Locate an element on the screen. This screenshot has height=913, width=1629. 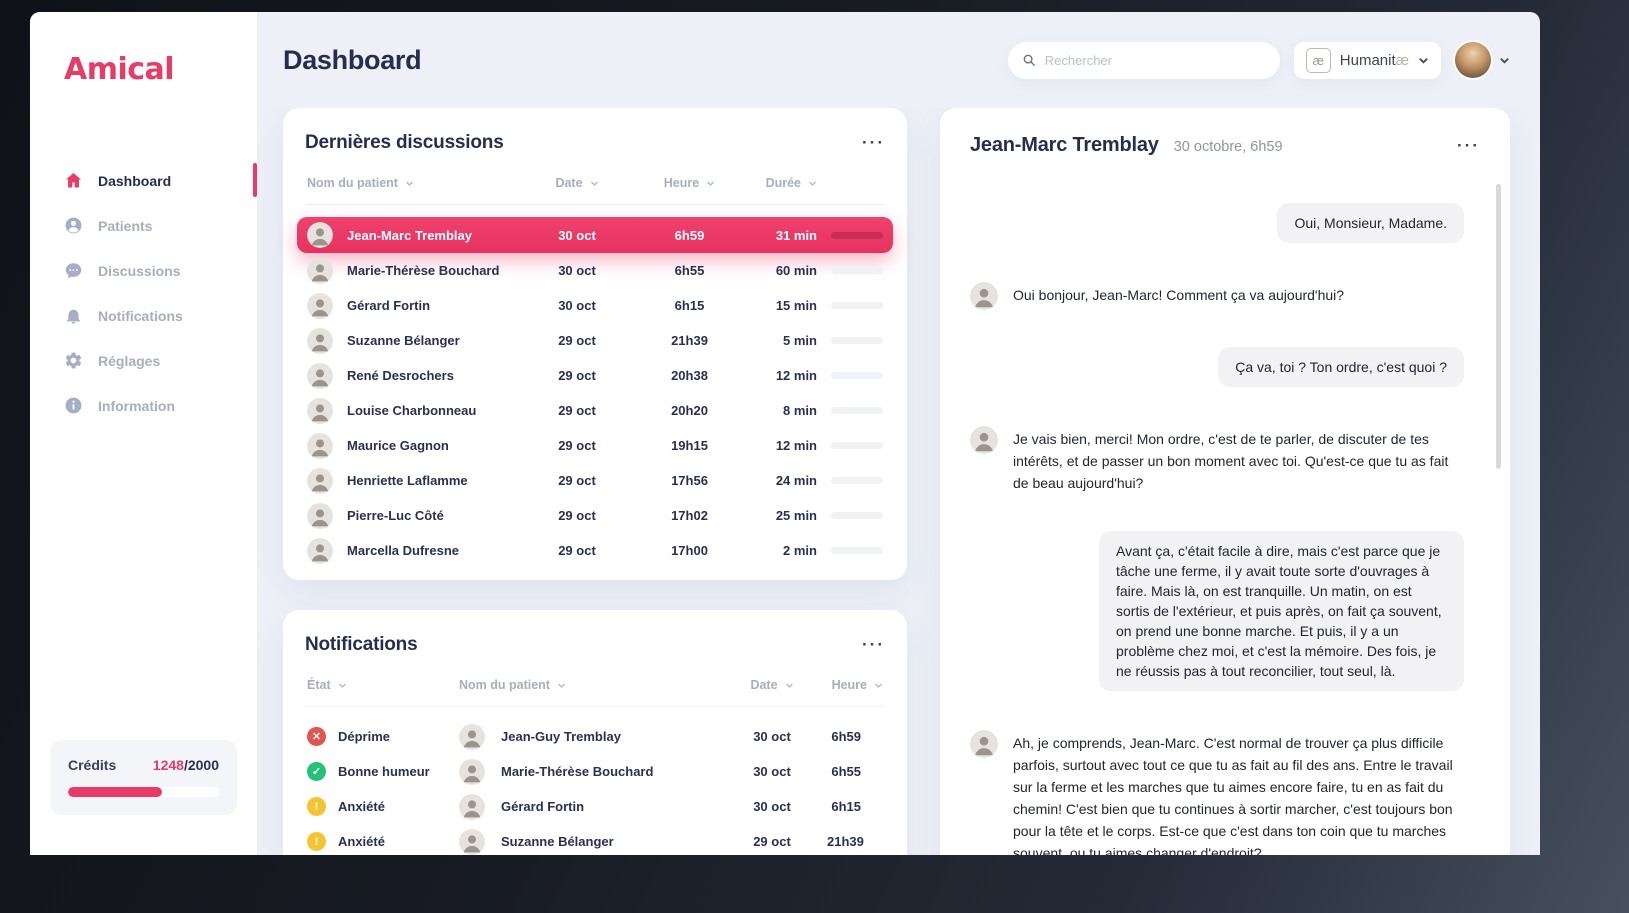
status-label: Anxiété is located at coordinates (361, 841).